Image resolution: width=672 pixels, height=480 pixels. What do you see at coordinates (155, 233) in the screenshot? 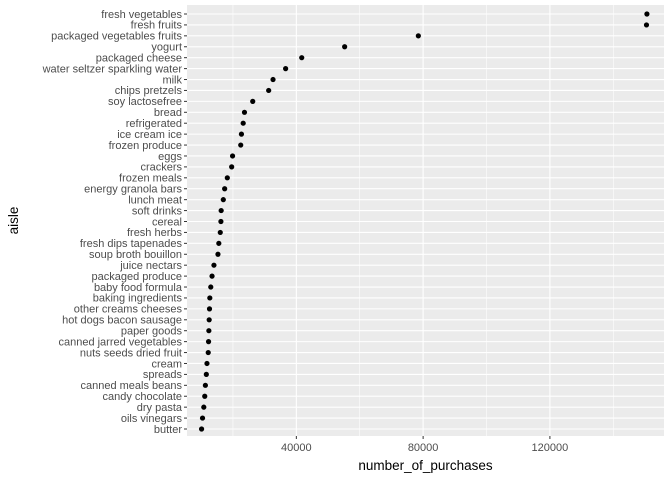
I see `y-tick-label: fresh herbs` at bounding box center [155, 233].